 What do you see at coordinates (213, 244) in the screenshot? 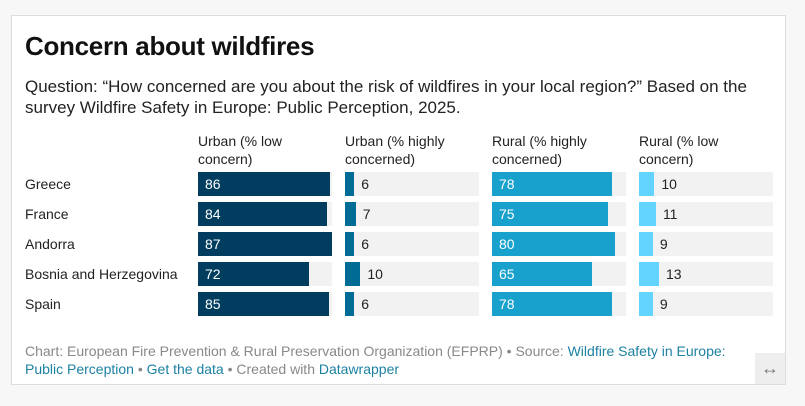
I see `data-label: 87` at bounding box center [213, 244].